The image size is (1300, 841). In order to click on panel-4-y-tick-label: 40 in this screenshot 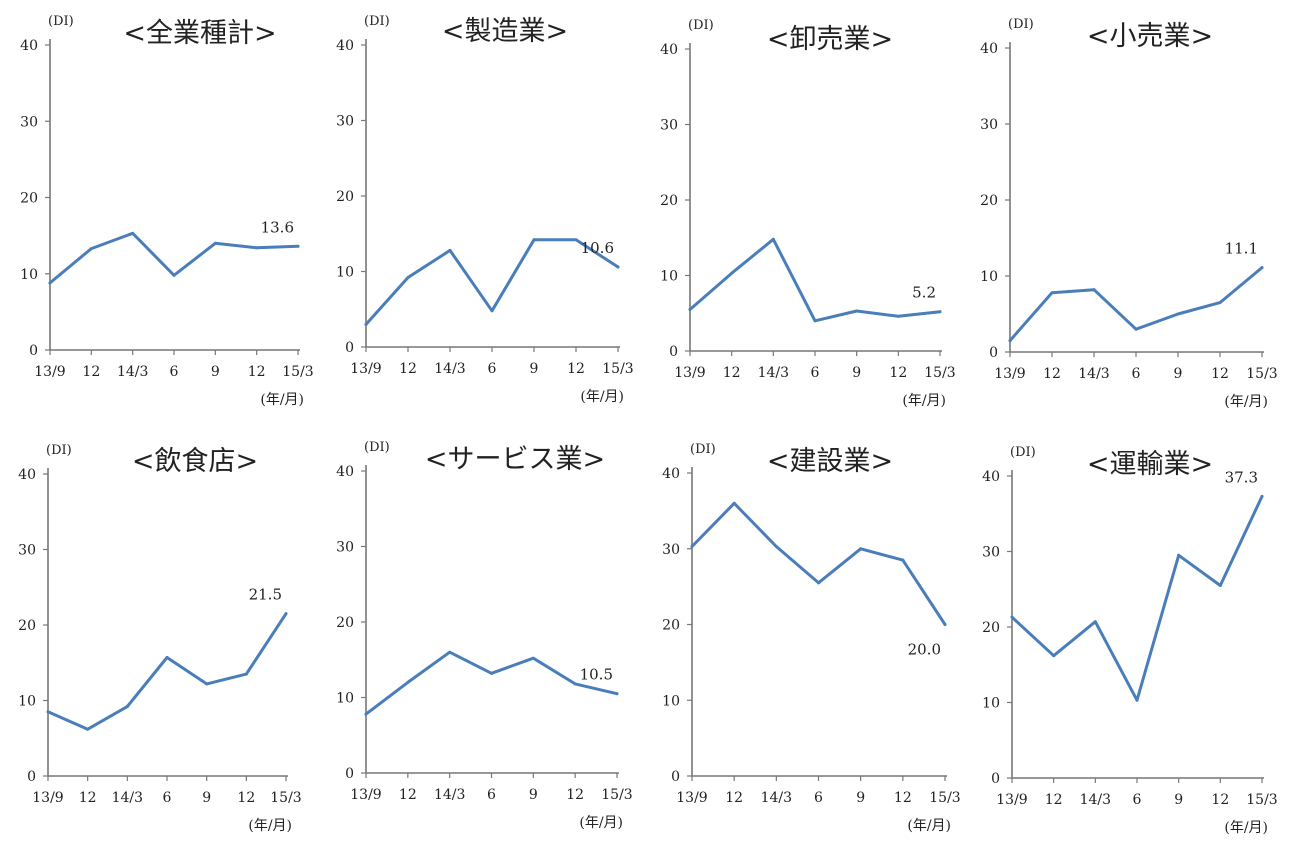, I will do `click(989, 49)`.